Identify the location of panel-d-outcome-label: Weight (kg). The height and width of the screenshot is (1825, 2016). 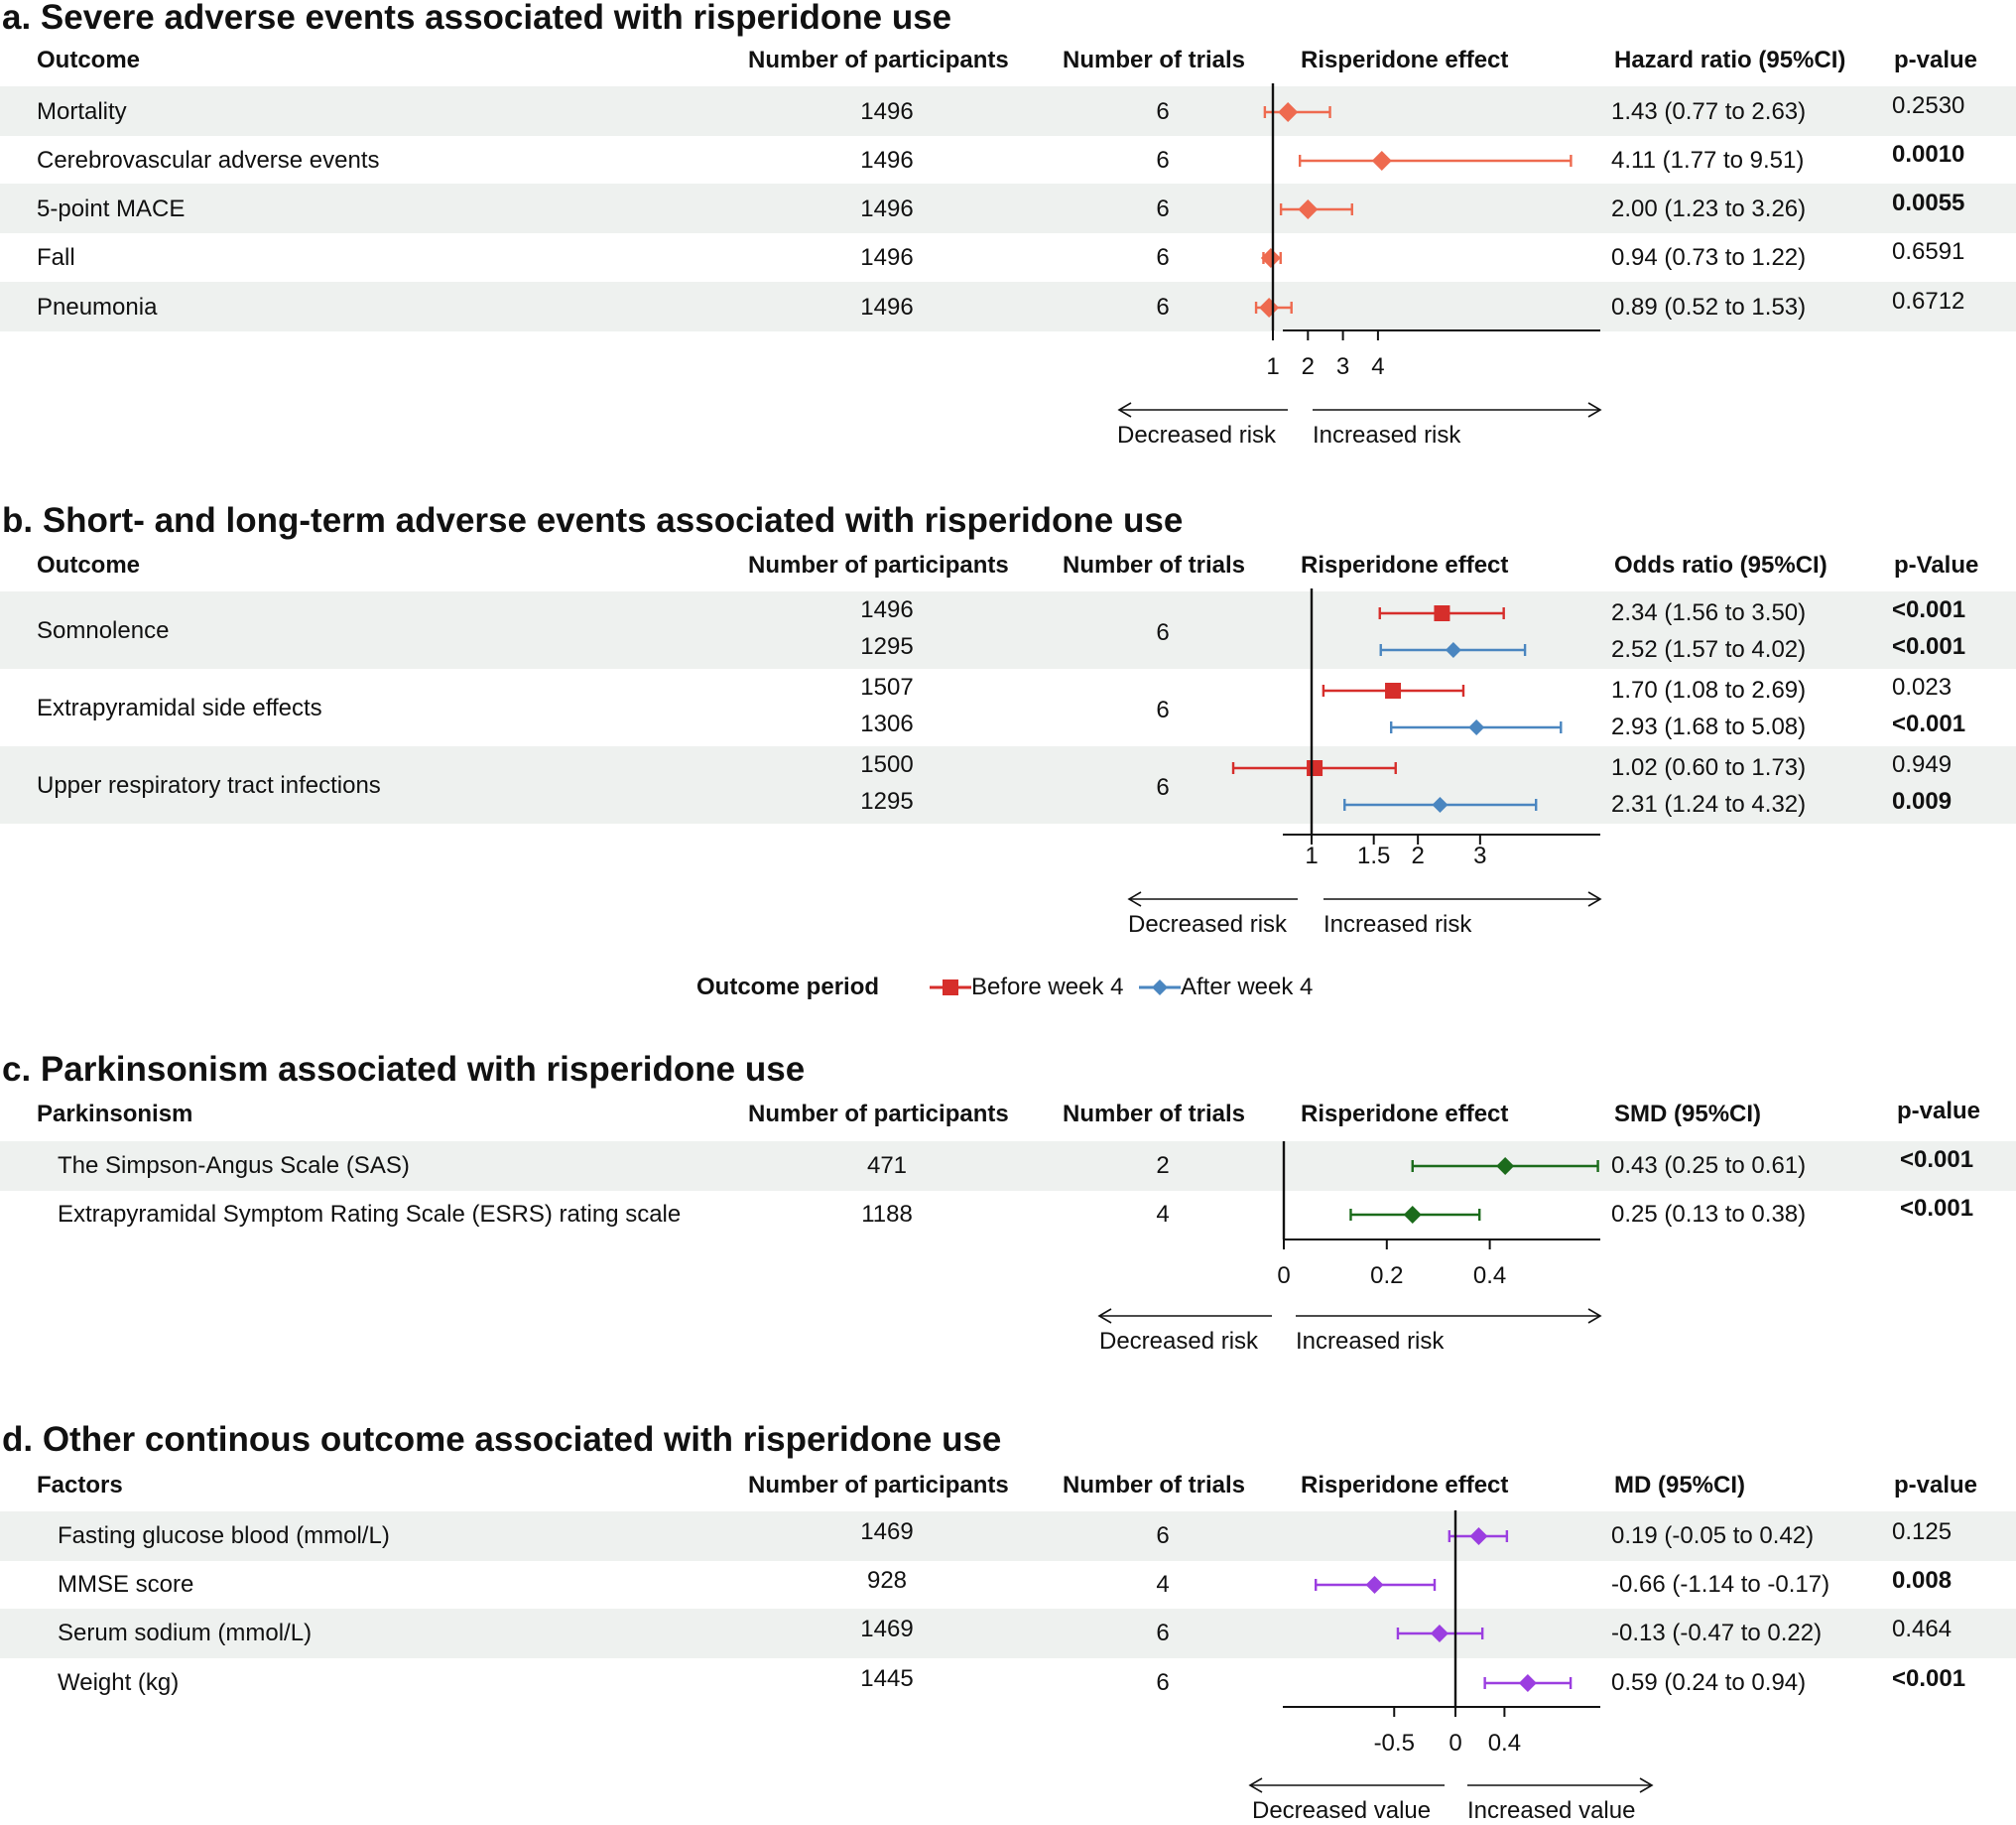
(119, 1682).